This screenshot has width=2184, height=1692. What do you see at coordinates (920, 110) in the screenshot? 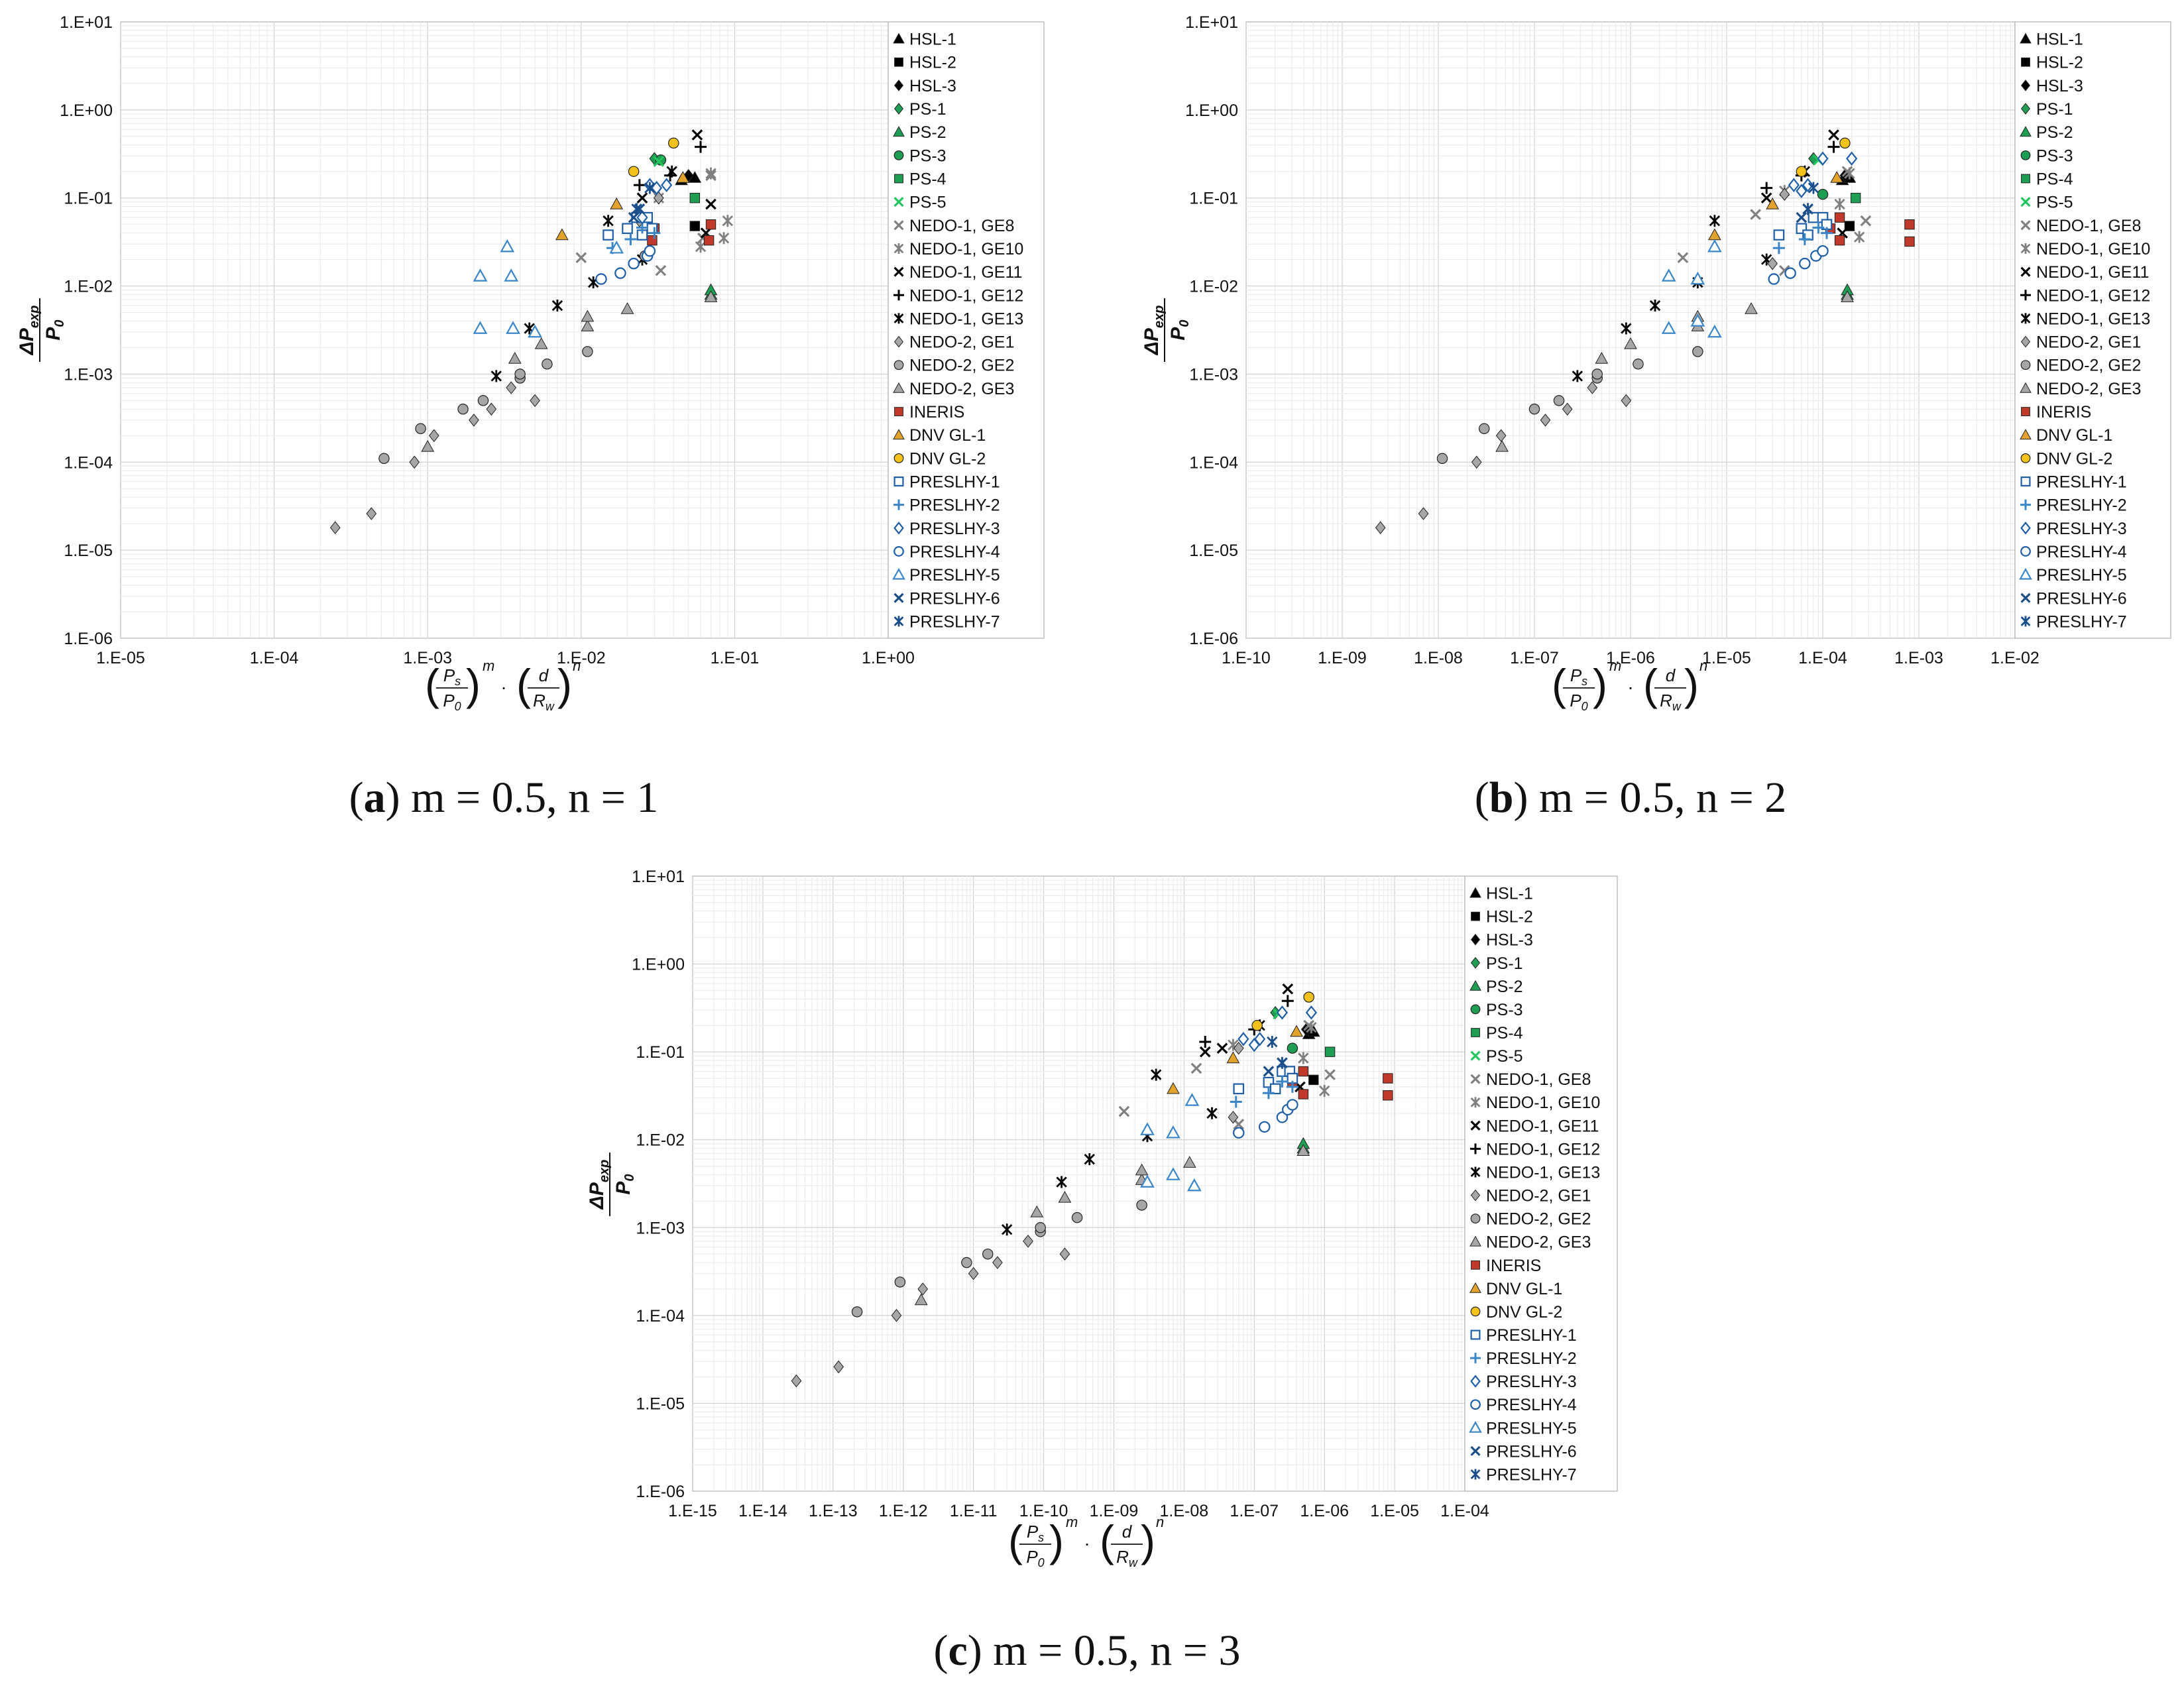
I see `legend-item: PS-1` at bounding box center [920, 110].